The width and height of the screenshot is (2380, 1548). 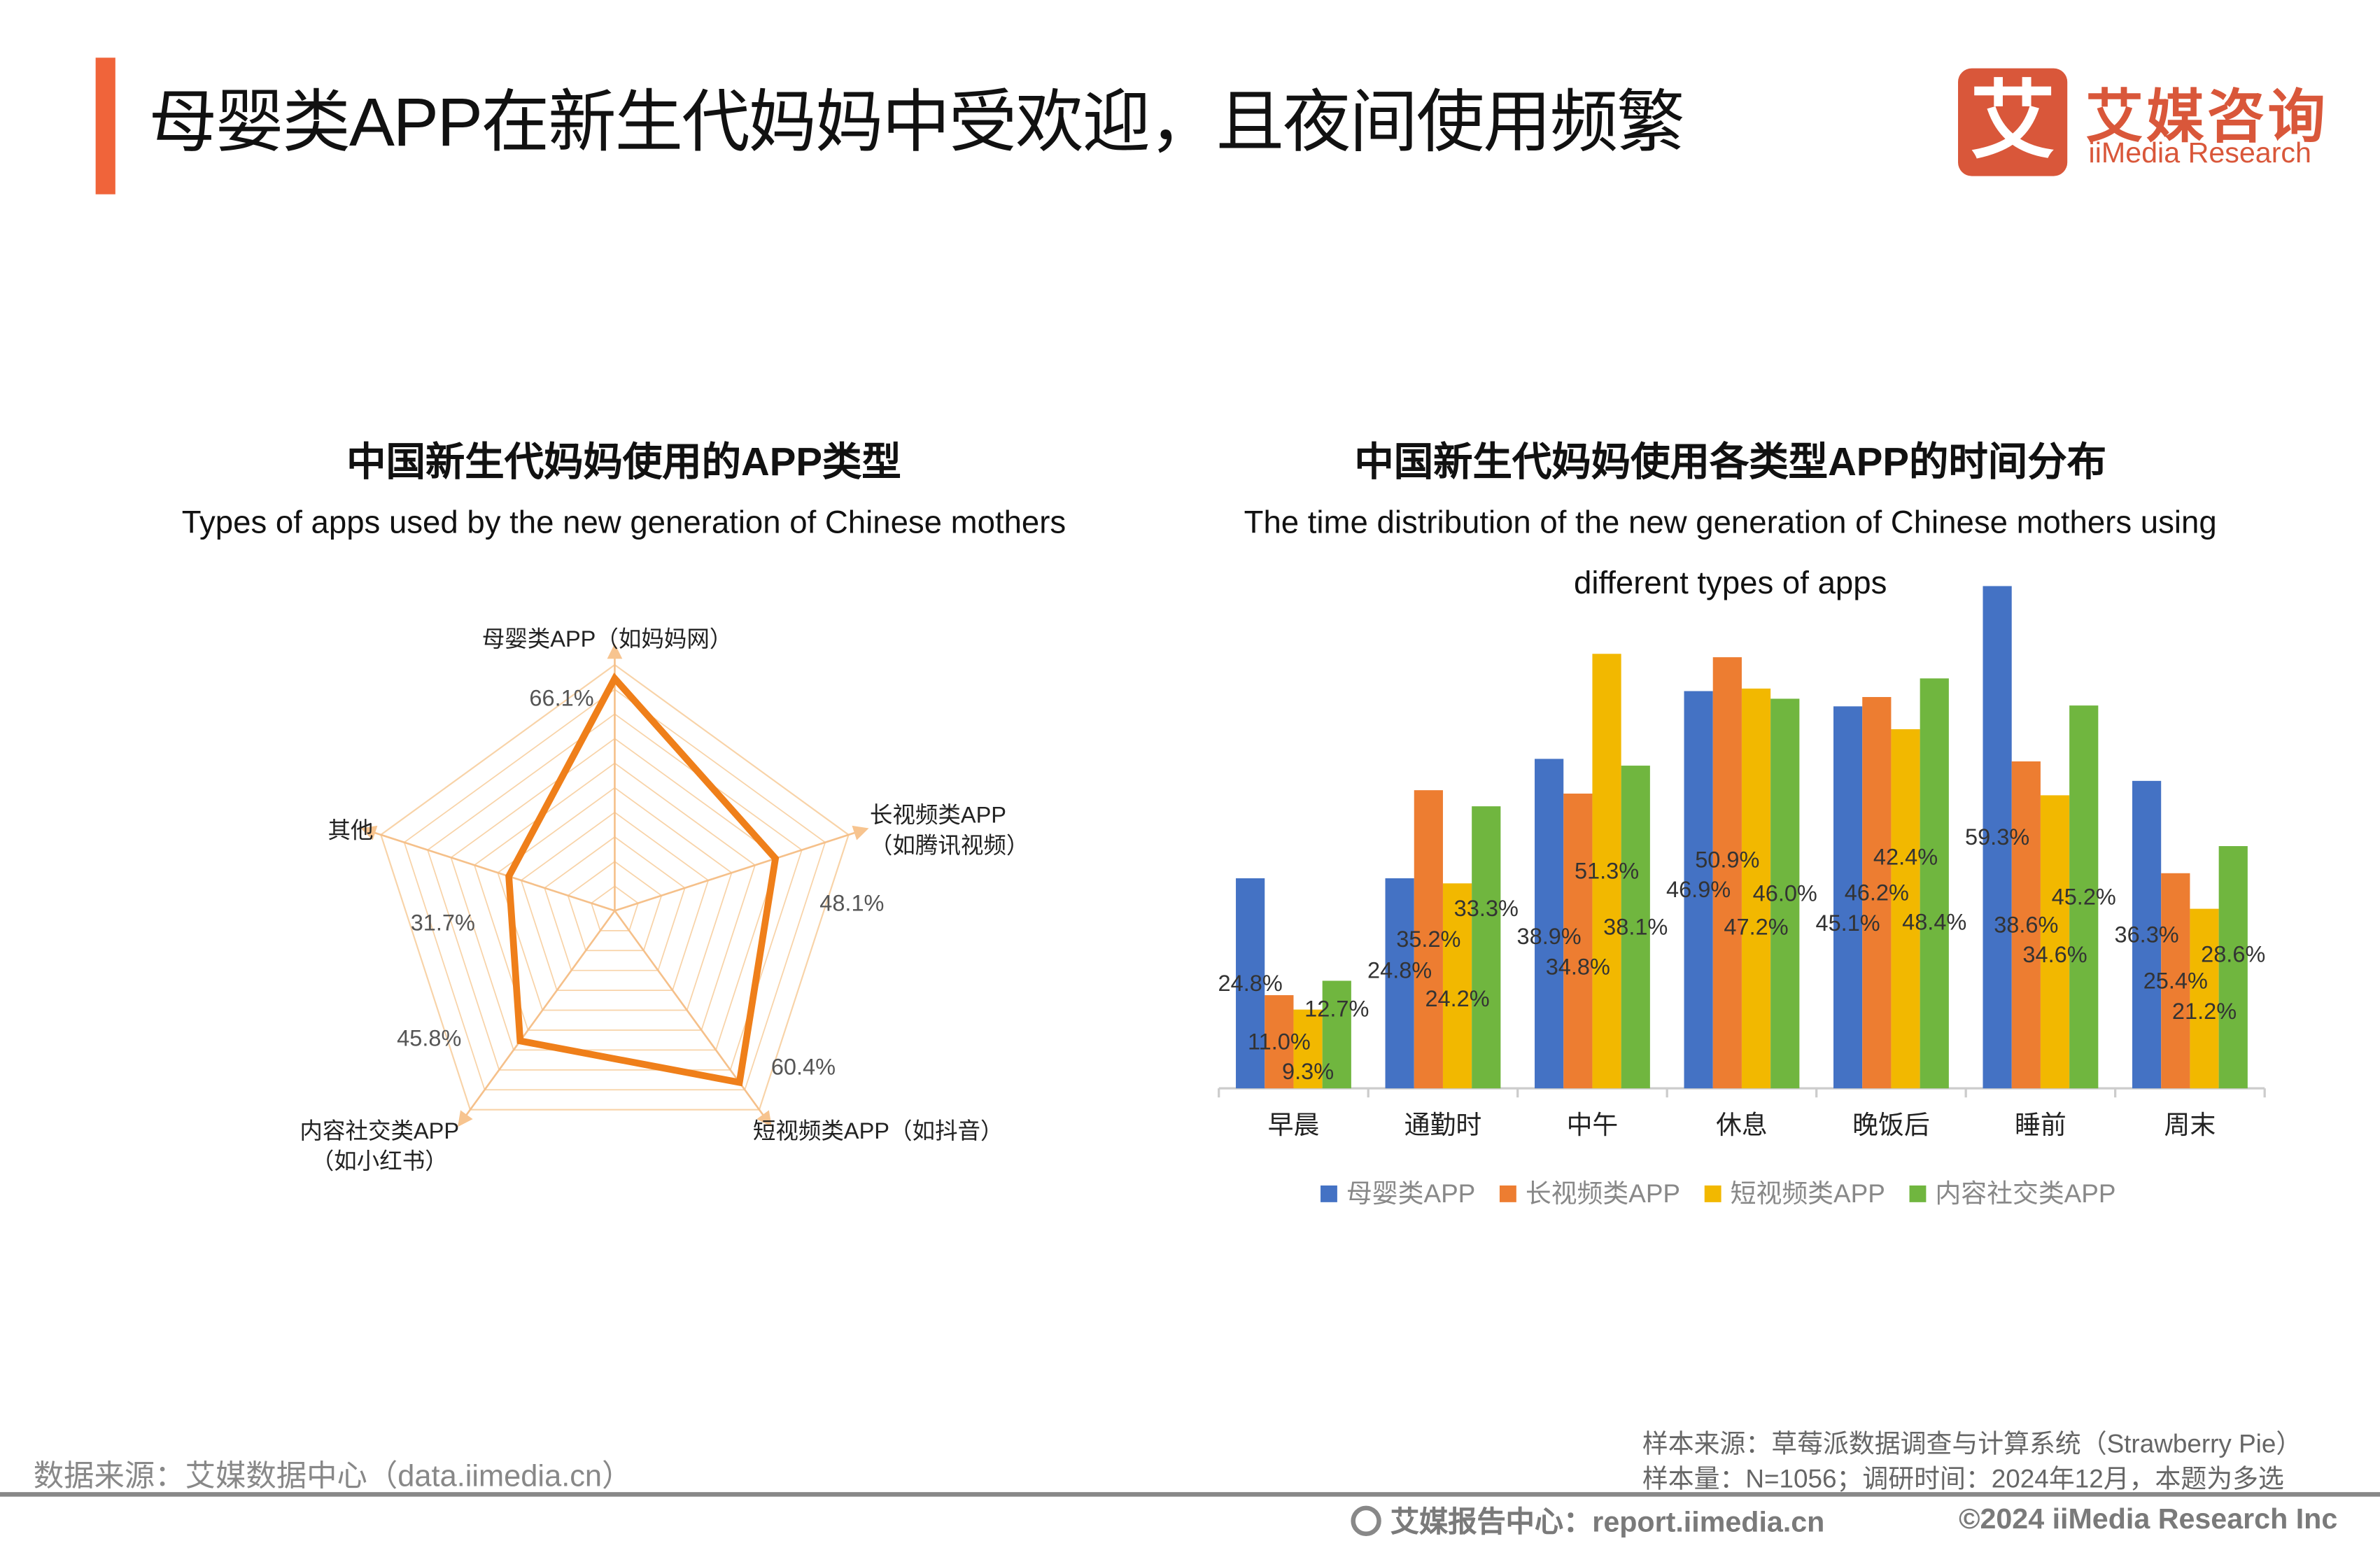 I want to click on footer-divider, so click(x=1190, y=1494).